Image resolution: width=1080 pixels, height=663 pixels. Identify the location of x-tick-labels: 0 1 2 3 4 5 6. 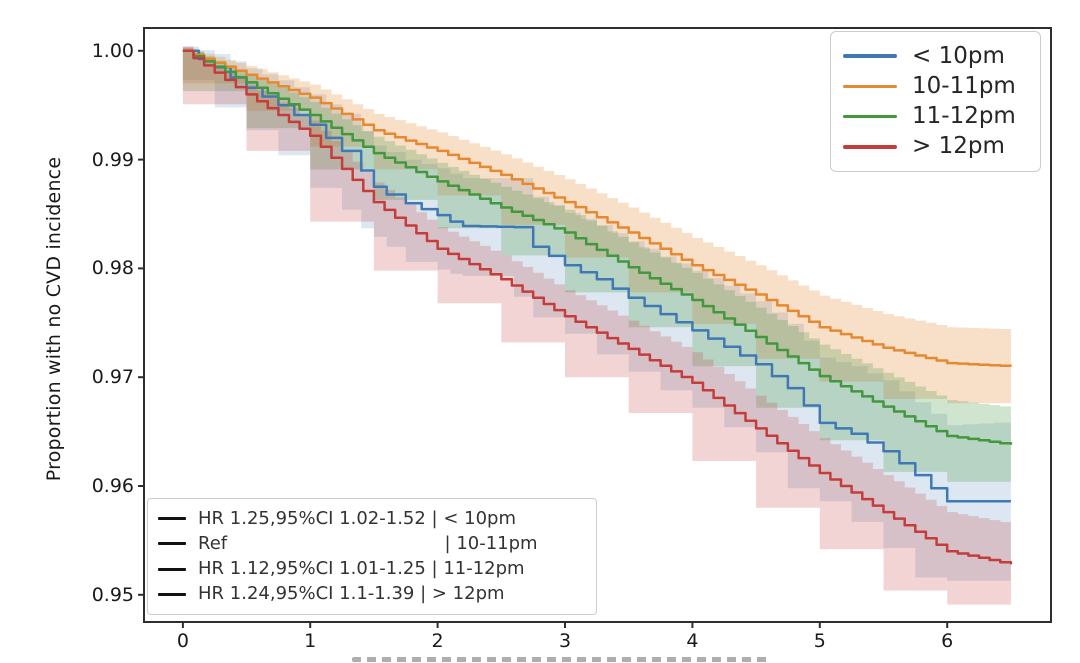
(540, 642).